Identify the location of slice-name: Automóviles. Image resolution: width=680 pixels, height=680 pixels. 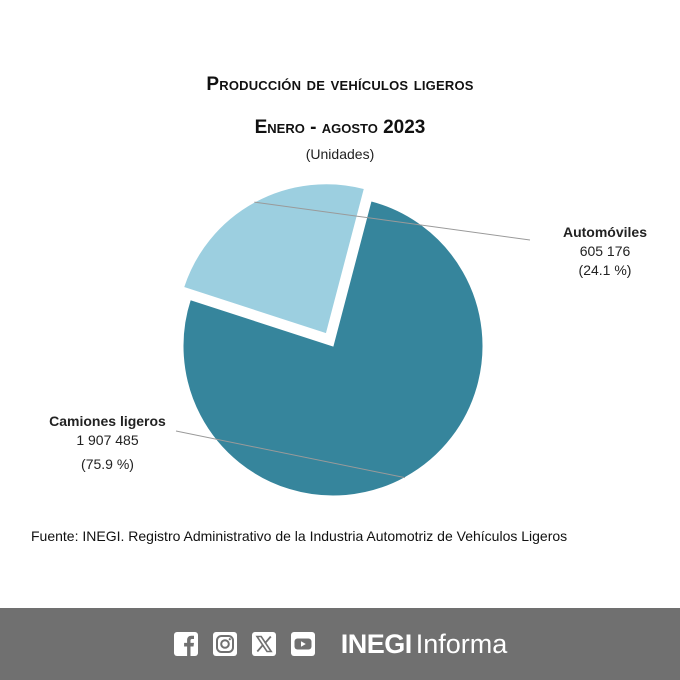
(604, 232).